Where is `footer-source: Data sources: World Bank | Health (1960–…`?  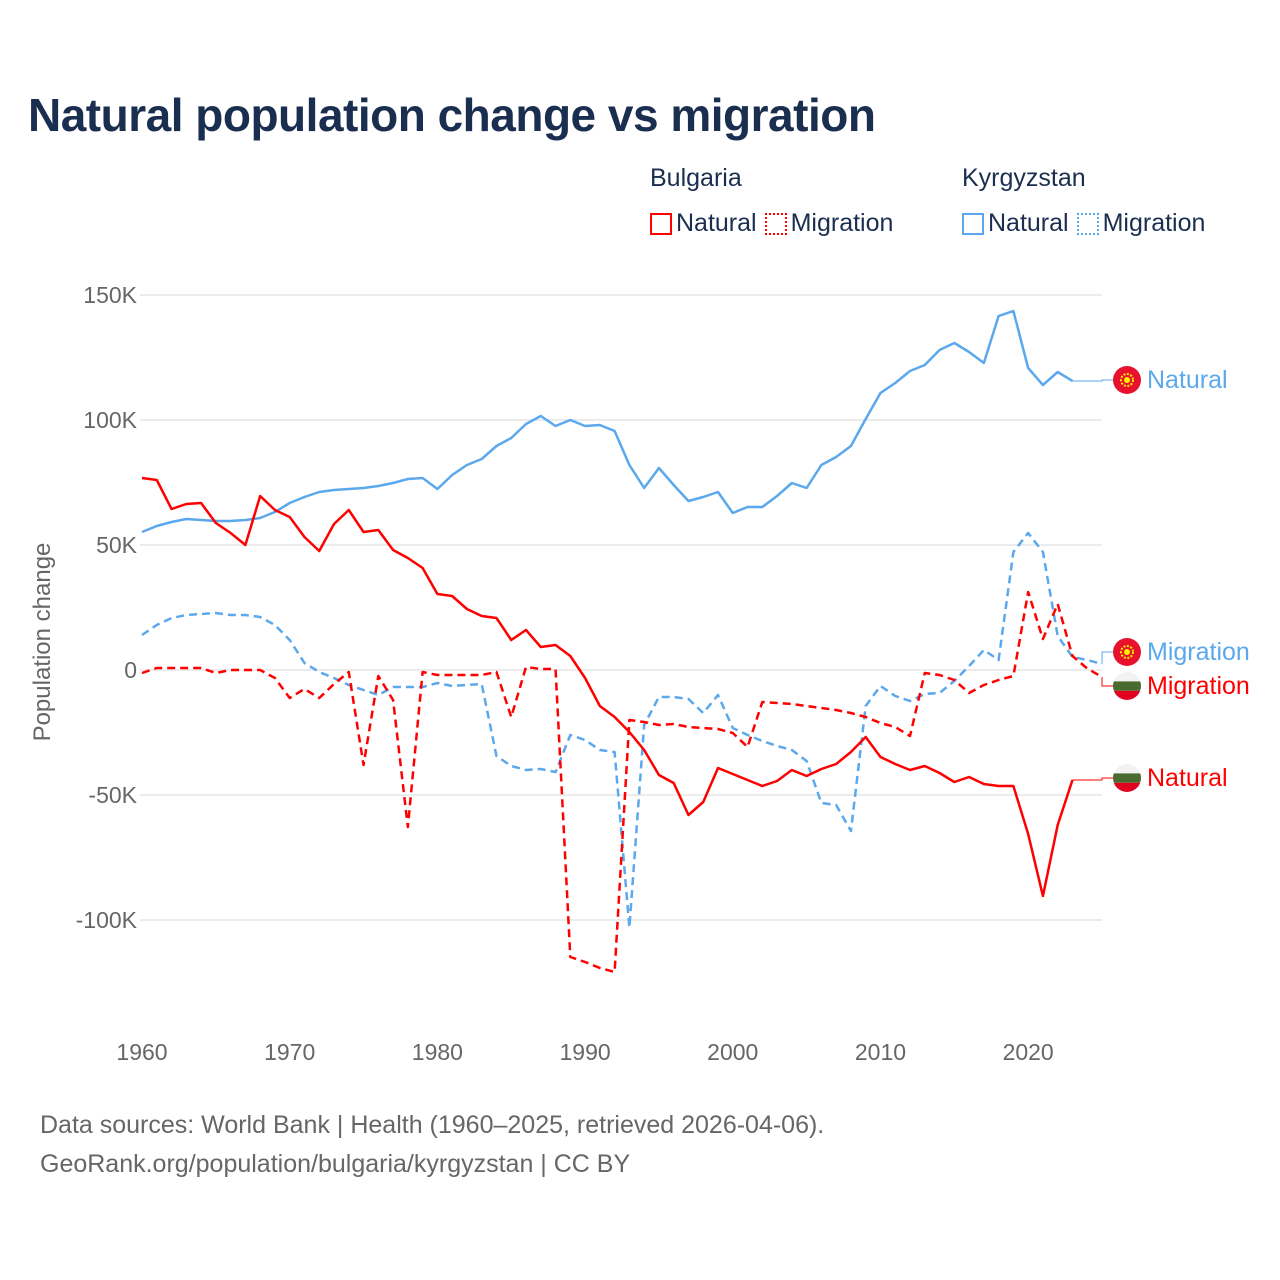 footer-source: Data sources: World Bank | Health (1960–… is located at coordinates (432, 1125).